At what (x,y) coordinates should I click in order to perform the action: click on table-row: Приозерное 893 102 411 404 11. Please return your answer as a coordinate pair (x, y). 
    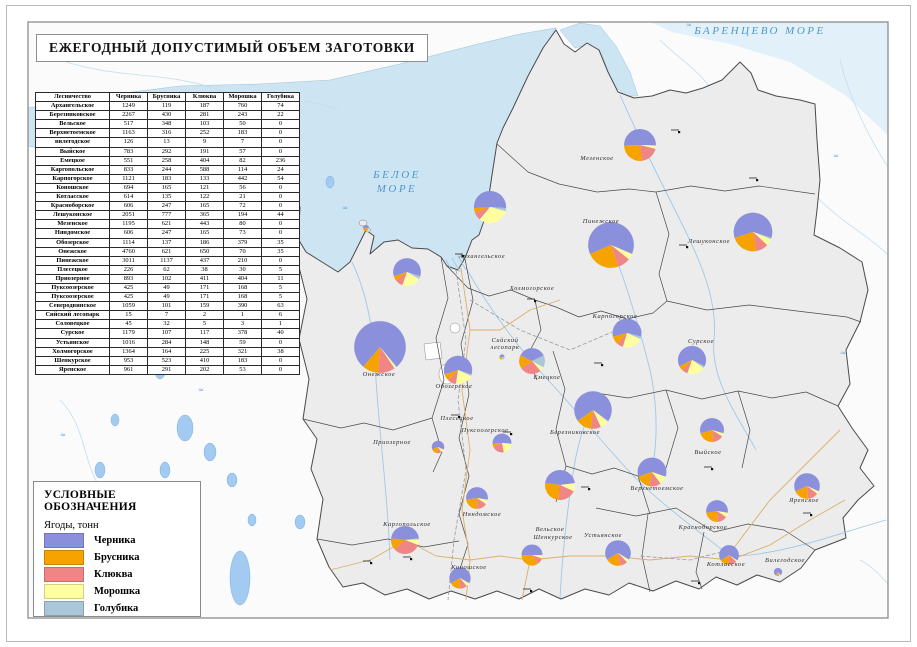
    Looking at the image, I should click on (167, 278).